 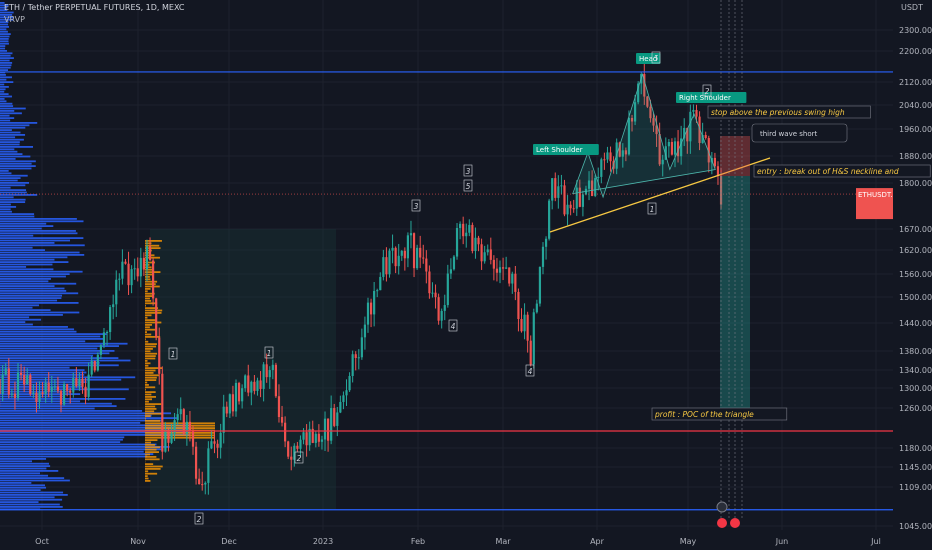 I want to click on wave-label: 2, so click(x=707, y=91).